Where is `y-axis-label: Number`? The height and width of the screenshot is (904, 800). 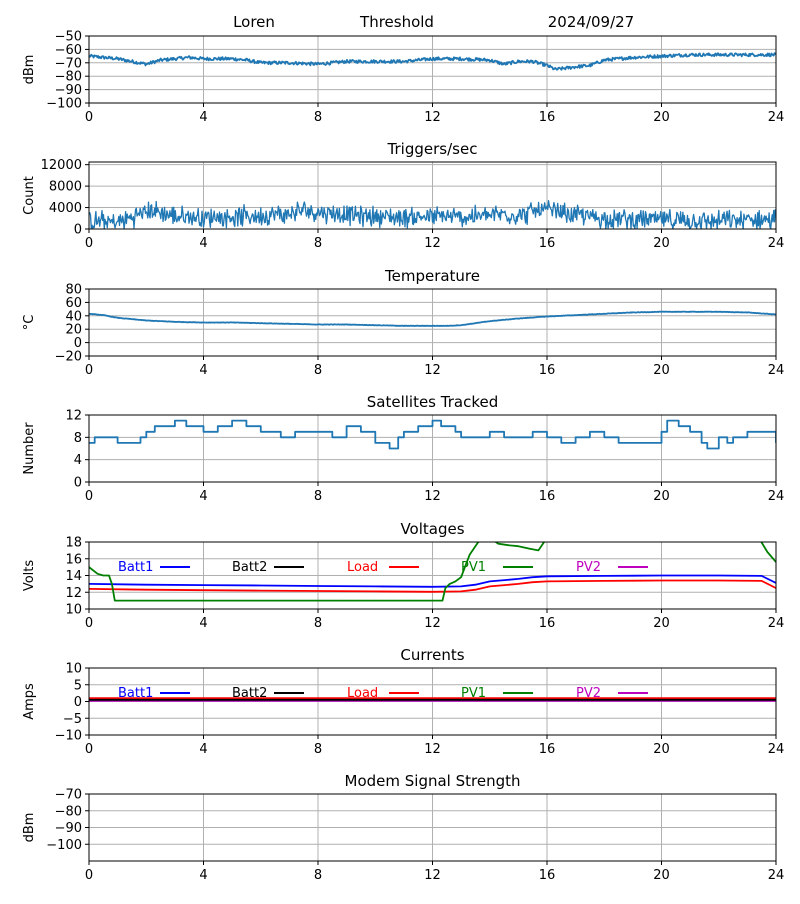
y-axis-label: Number is located at coordinates (29, 448).